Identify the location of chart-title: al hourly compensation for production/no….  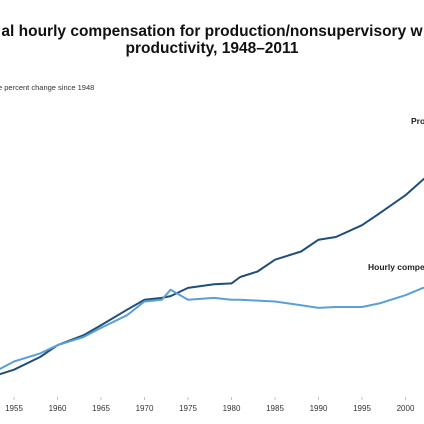
(212, 31).